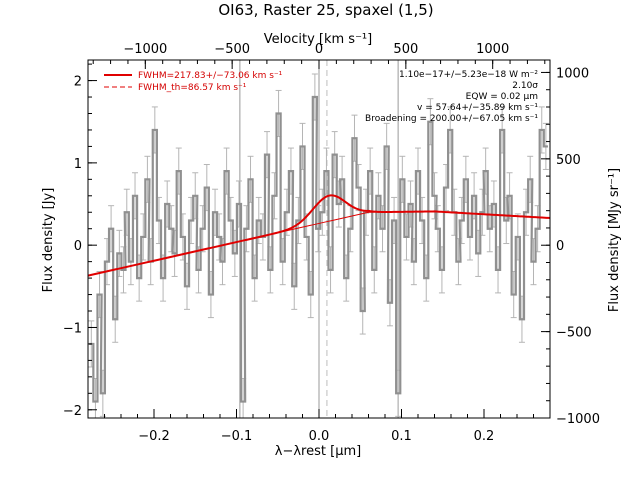 This screenshot has width=640, height=480. I want to click on legend-label: FWHM_th=86.57 km s⁻¹, so click(192, 88).